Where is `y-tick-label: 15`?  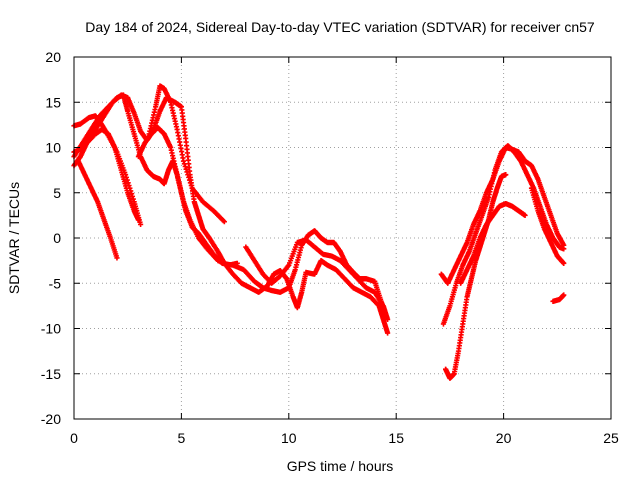 y-tick-label: 15 is located at coordinates (53, 102).